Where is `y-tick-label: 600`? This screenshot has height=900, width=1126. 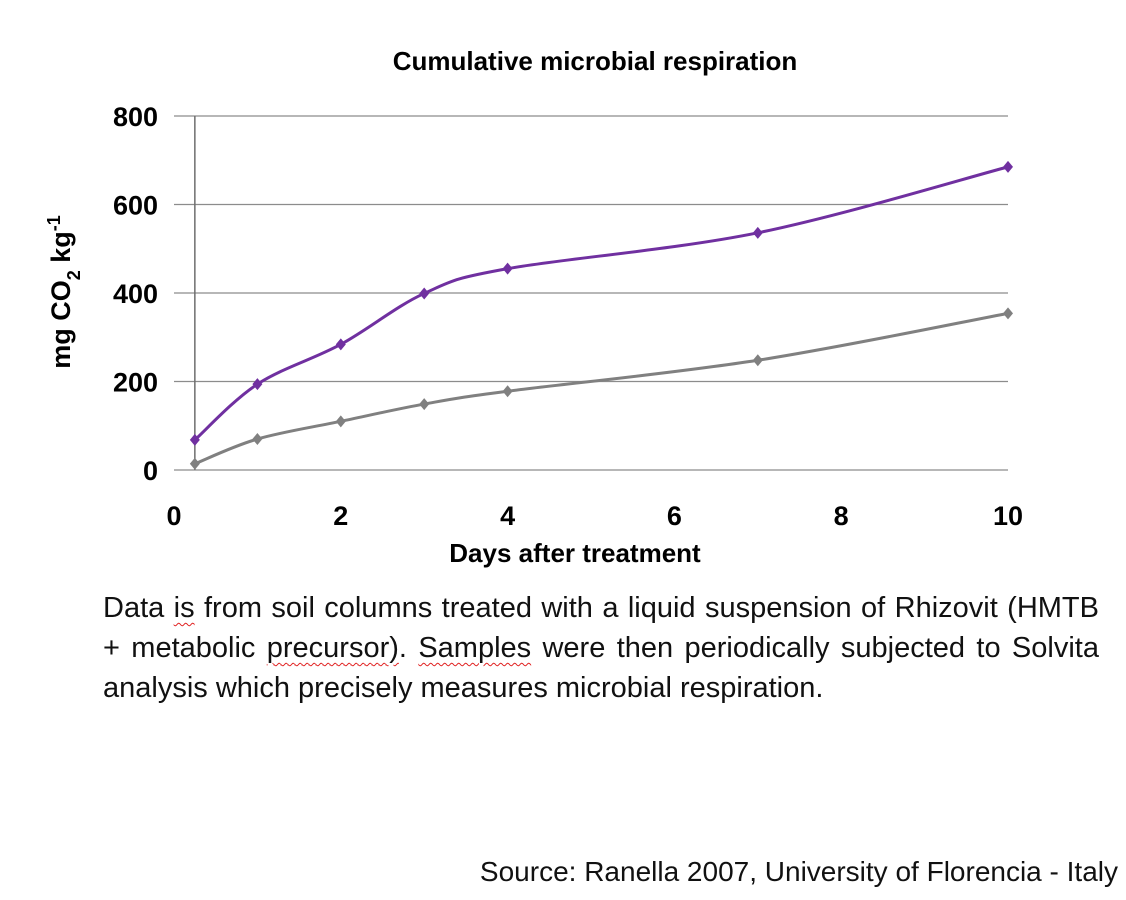 y-tick-label: 600 is located at coordinates (135, 206).